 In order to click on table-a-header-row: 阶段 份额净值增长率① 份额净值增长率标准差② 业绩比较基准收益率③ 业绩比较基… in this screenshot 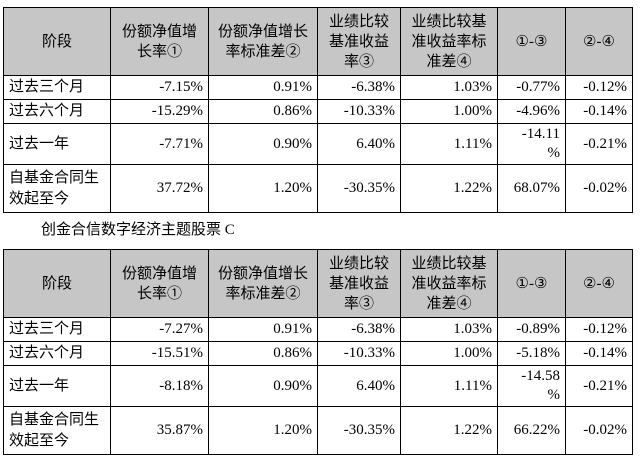, I will do `click(318, 41)`.